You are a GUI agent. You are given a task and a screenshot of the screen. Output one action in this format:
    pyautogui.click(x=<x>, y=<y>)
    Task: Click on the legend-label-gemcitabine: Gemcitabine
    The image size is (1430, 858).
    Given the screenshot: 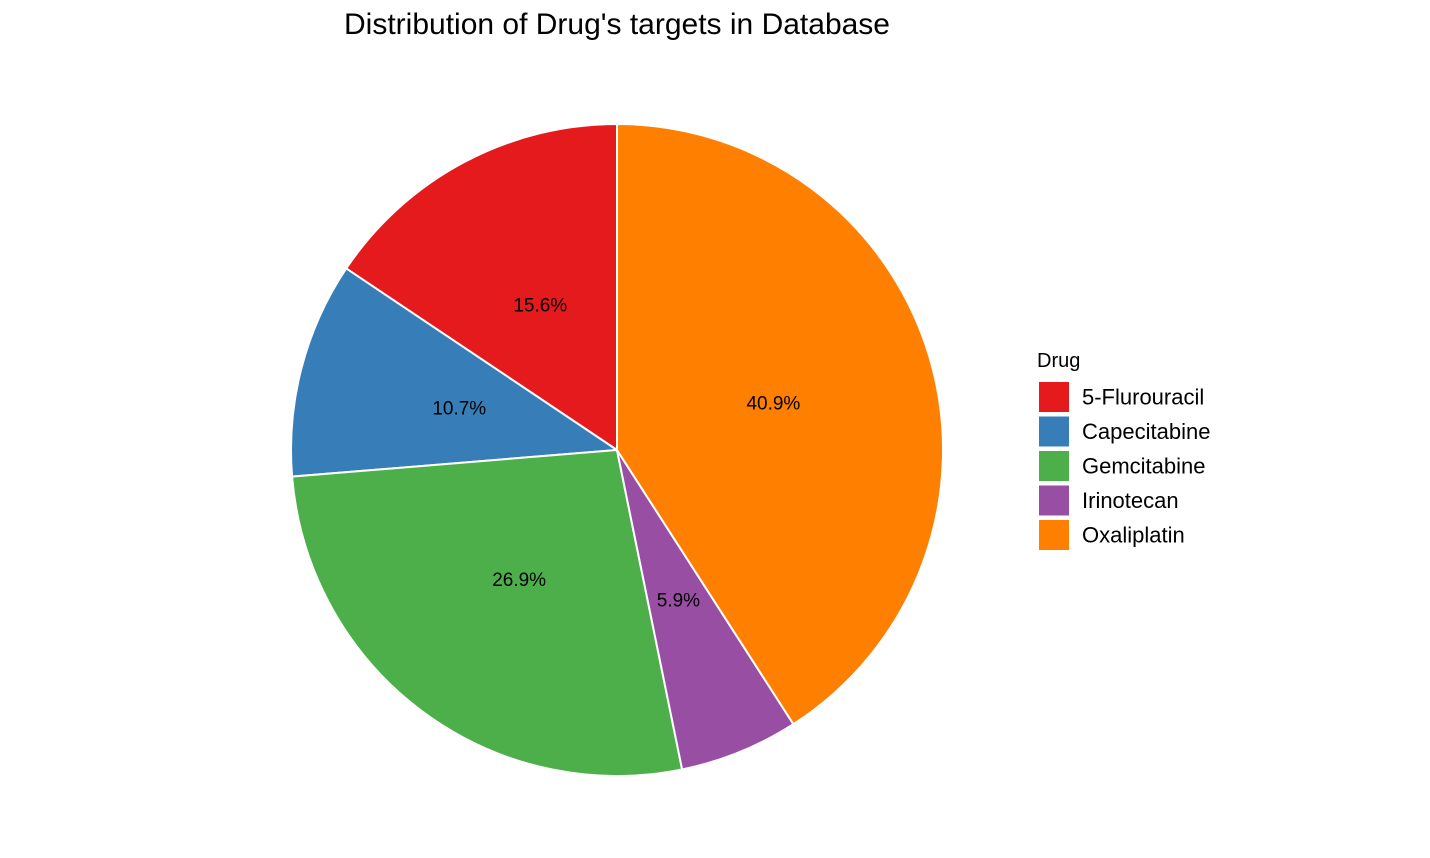 What is the action you would take?
    pyautogui.click(x=1144, y=466)
    